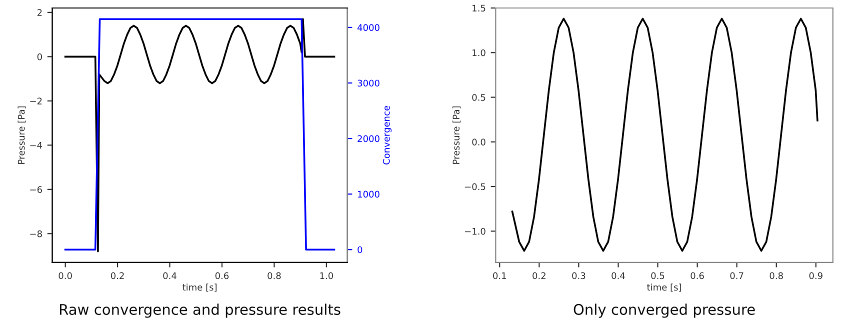  Describe the element at coordinates (815, 276) in the screenshot. I see `x-tick-label: 0.9` at that location.